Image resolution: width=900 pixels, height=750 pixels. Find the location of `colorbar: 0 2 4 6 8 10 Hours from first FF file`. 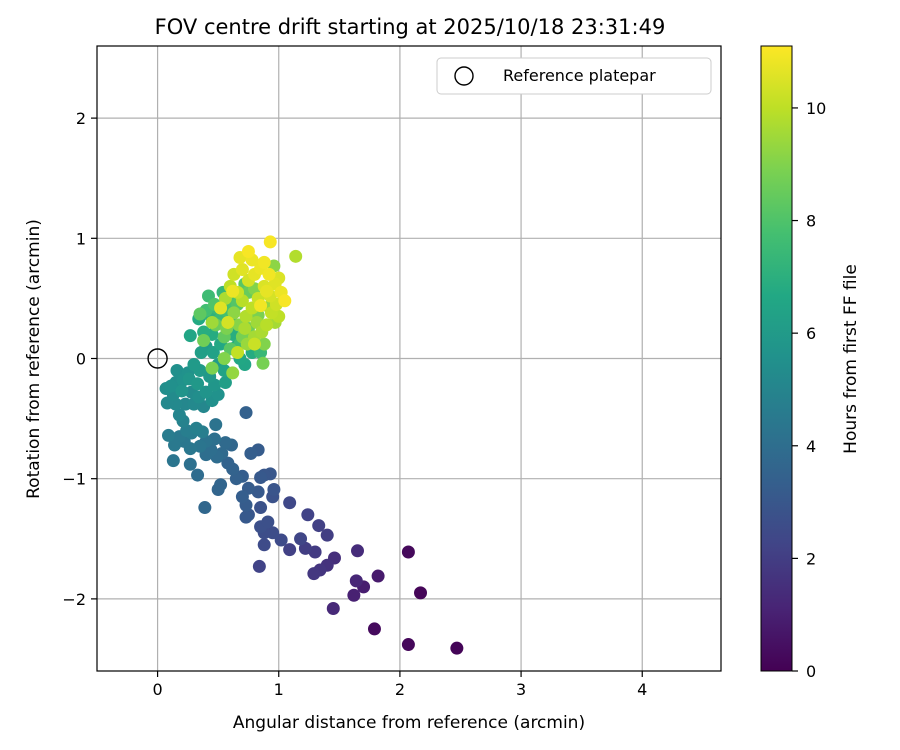

colorbar: 0 2 4 6 8 10 Hours from first FF file is located at coordinates (810, 363).